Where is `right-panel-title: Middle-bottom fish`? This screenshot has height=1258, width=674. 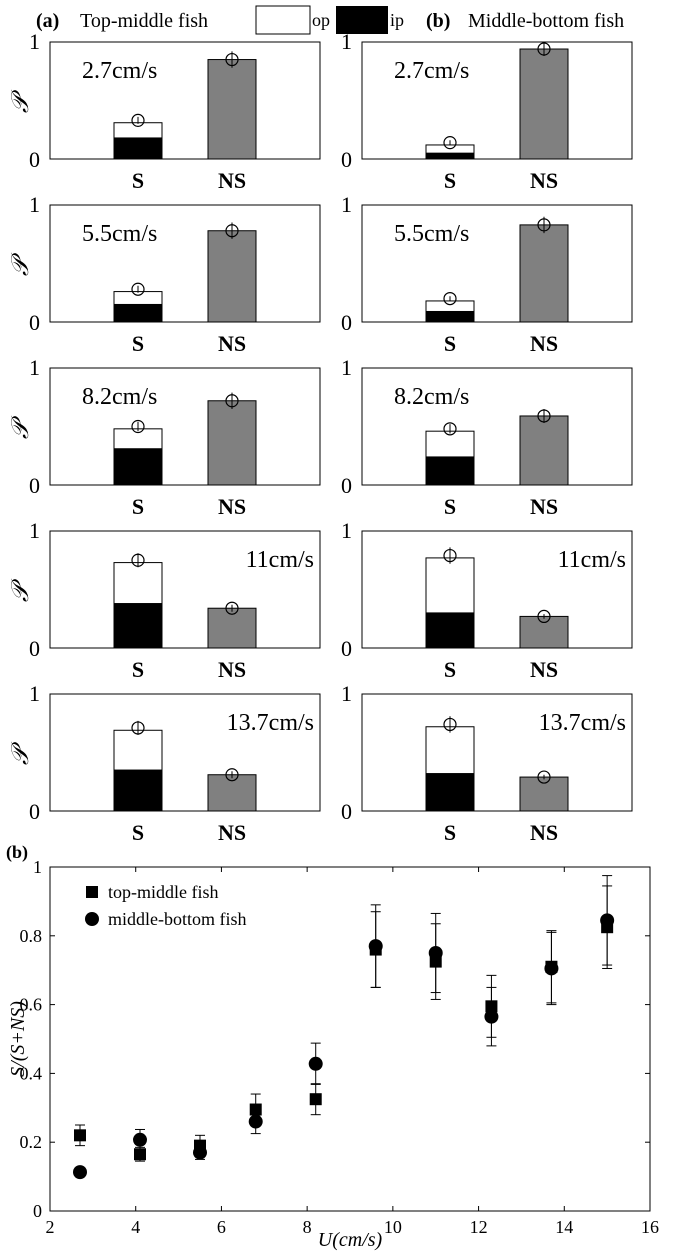 right-panel-title: Middle-bottom fish is located at coordinates (546, 21).